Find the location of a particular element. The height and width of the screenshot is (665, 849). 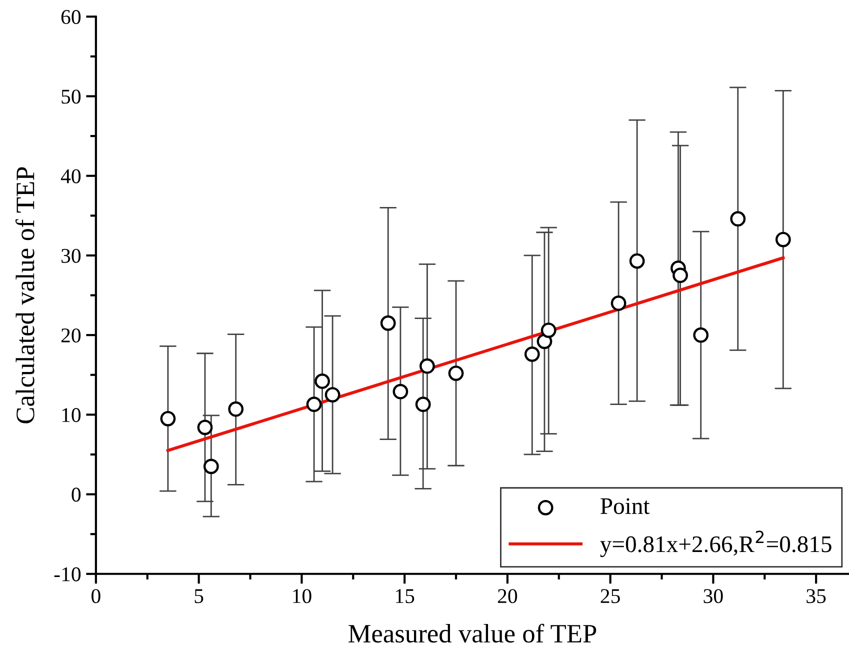

legend-label: y=0.81x+2.66,R$^{2}$=0.815 is located at coordinates (716, 544).